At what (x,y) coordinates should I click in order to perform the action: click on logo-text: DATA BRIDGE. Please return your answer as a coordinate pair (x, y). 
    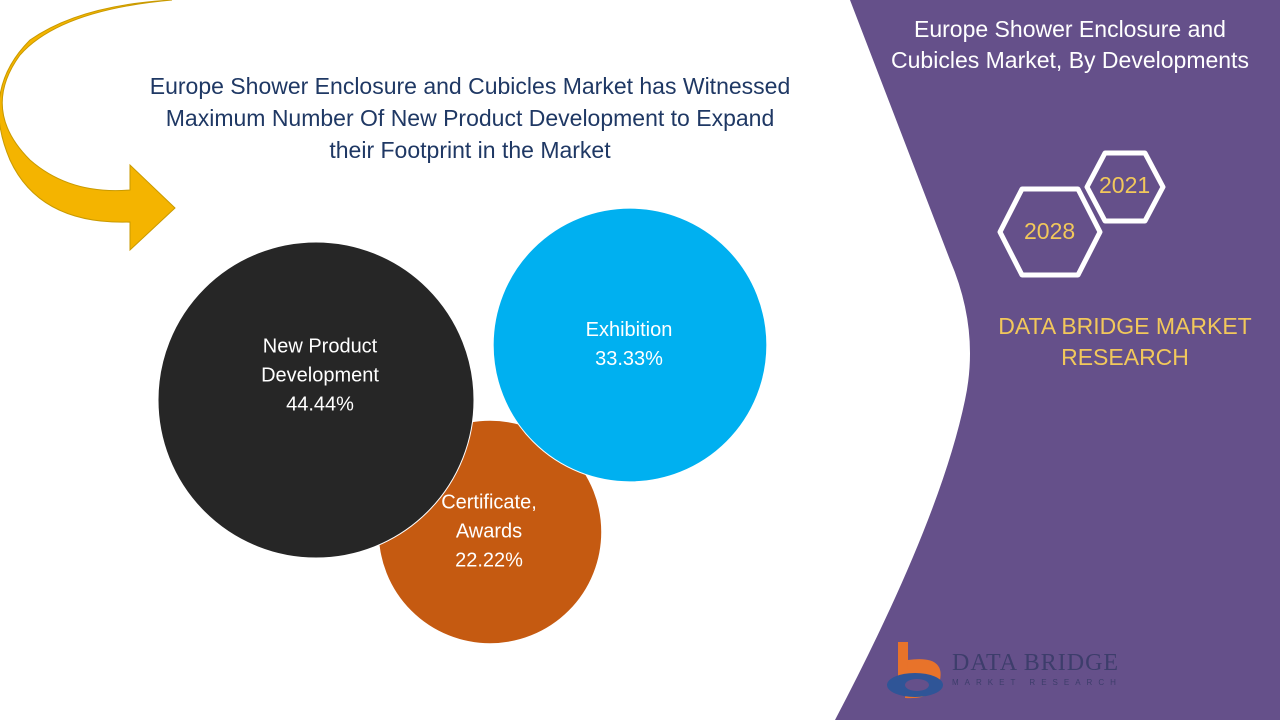
    Looking at the image, I should click on (1036, 663).